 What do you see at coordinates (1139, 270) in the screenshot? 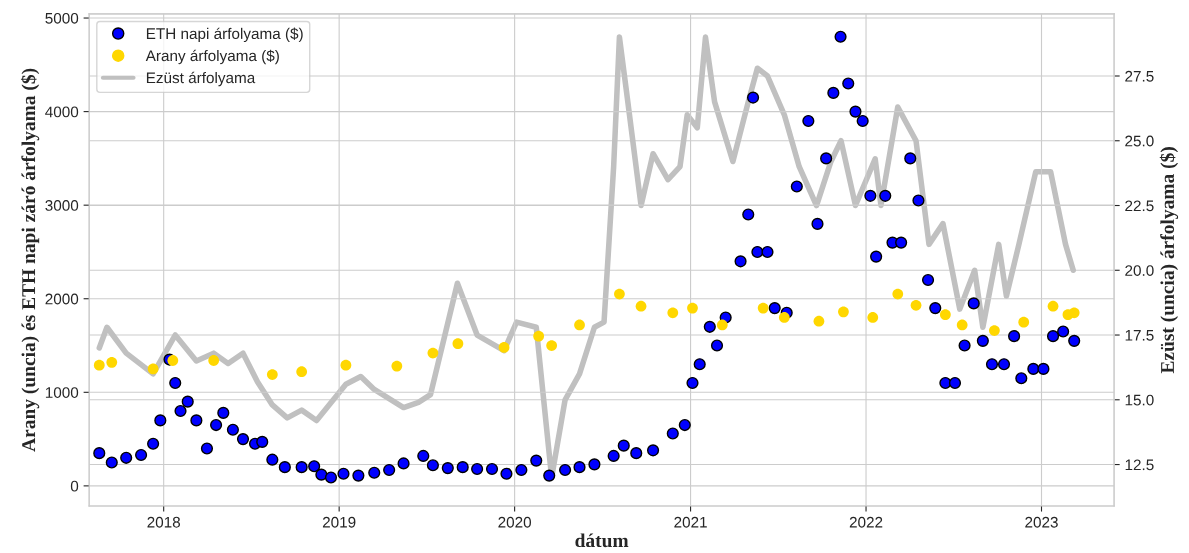
I see `y2-tick-label: 20.0` at bounding box center [1139, 270].